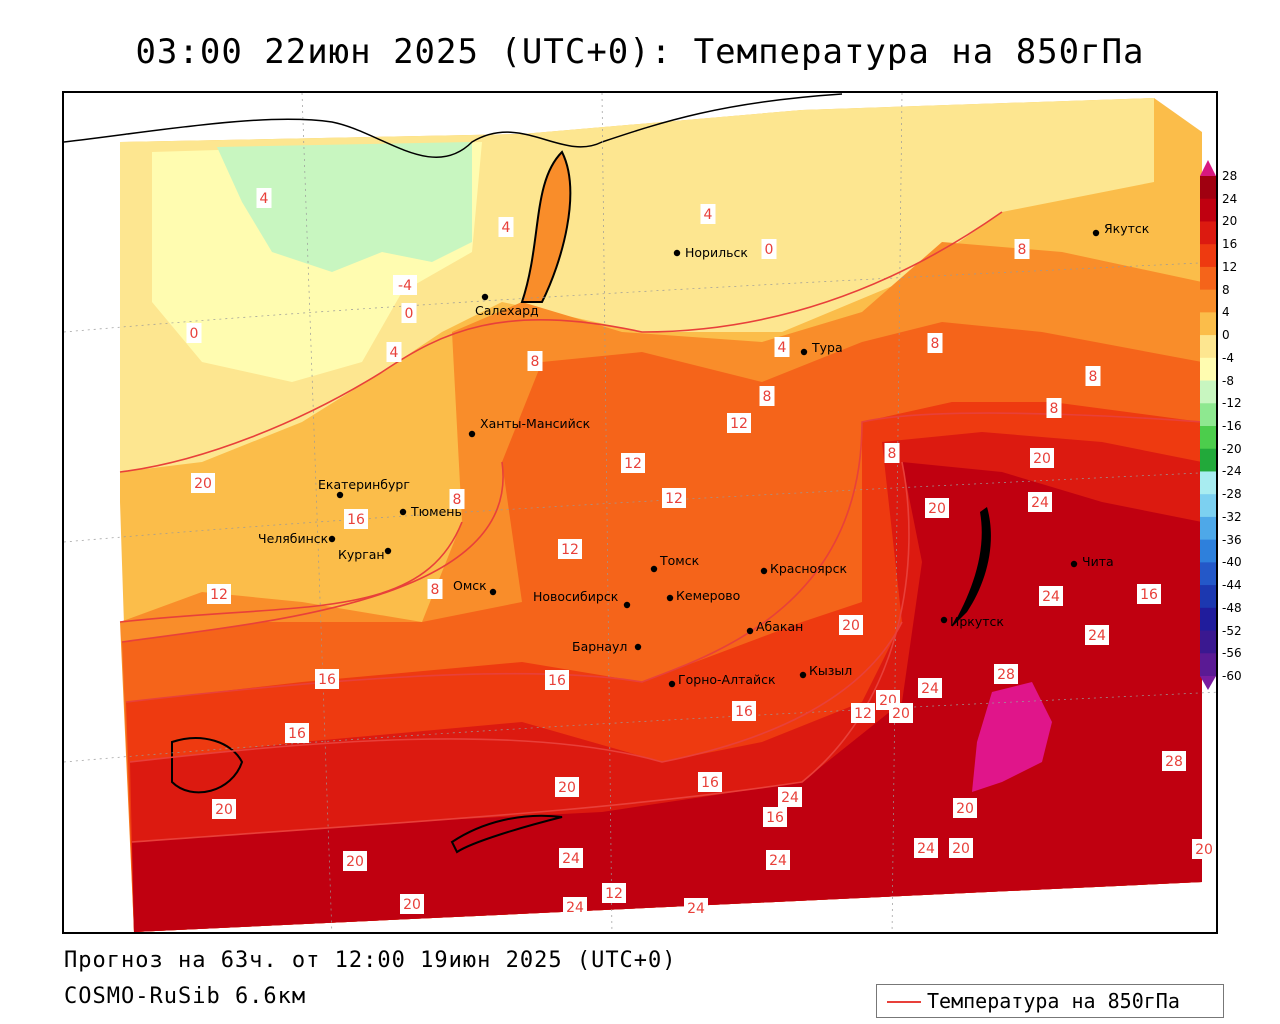 The height and width of the screenshot is (1024, 1280). I want to click on balkhash-lake, so click(506, 834).